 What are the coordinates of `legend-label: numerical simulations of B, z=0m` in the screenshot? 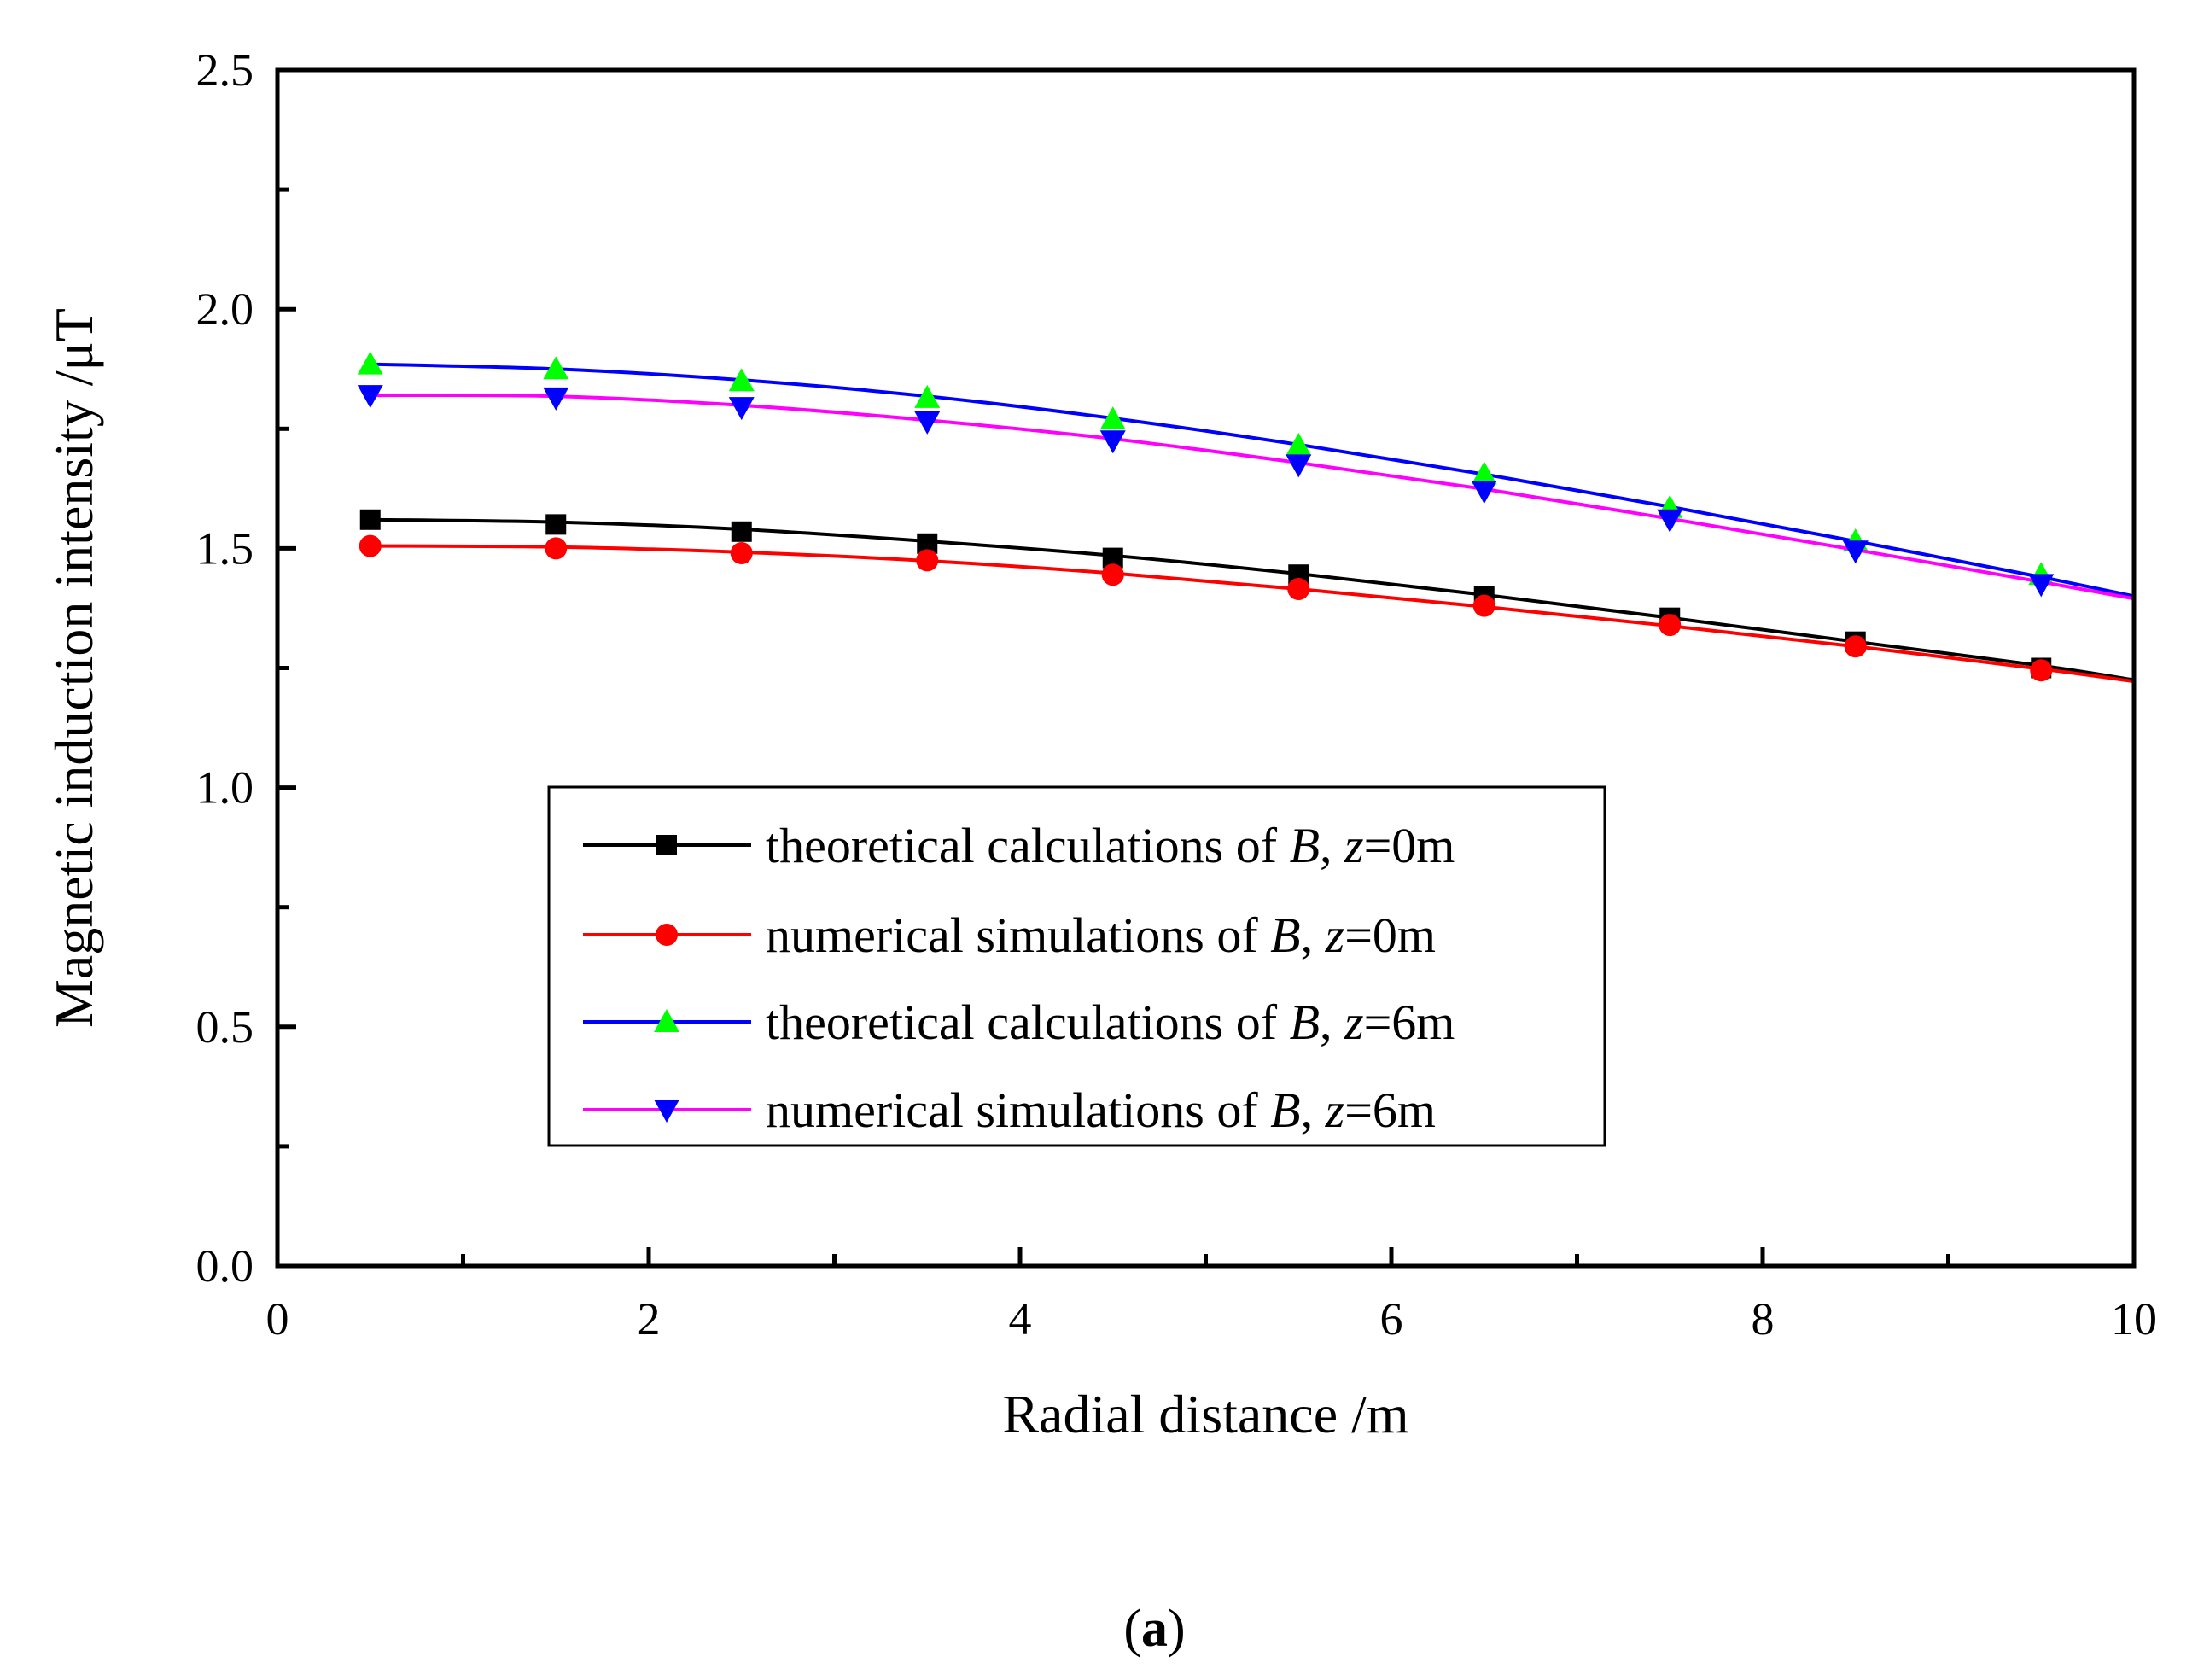 It's located at (1101, 935).